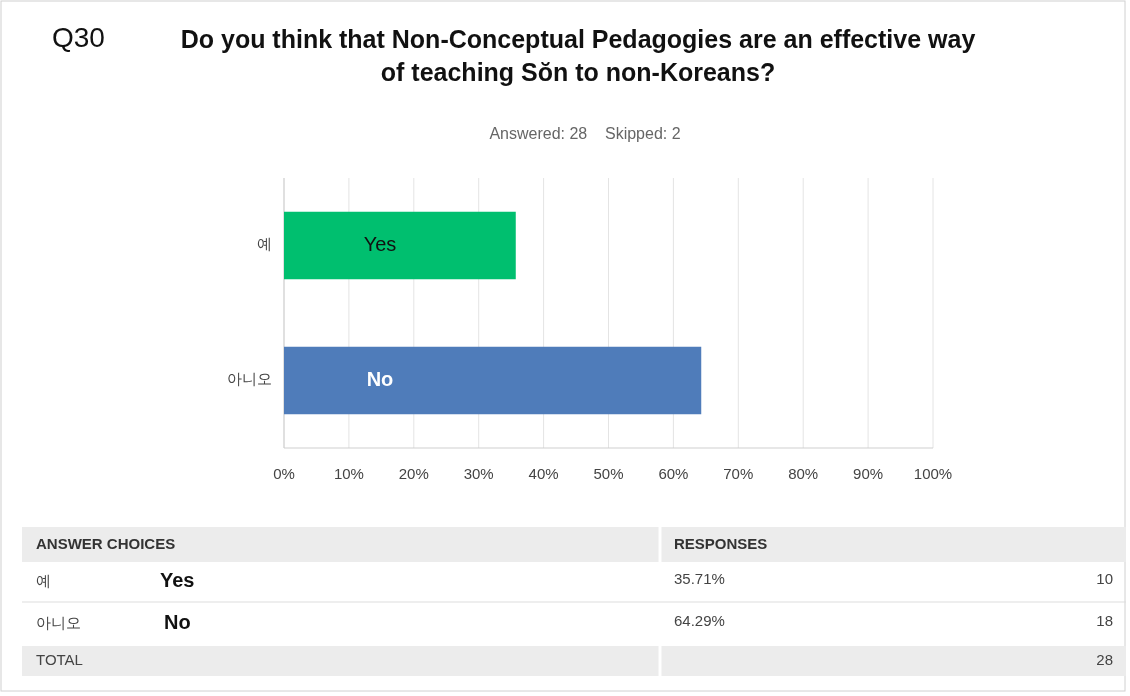 Image resolution: width=1130 pixels, height=696 pixels. What do you see at coordinates (348, 473) in the screenshot?
I see `x-tick-label: 10%` at bounding box center [348, 473].